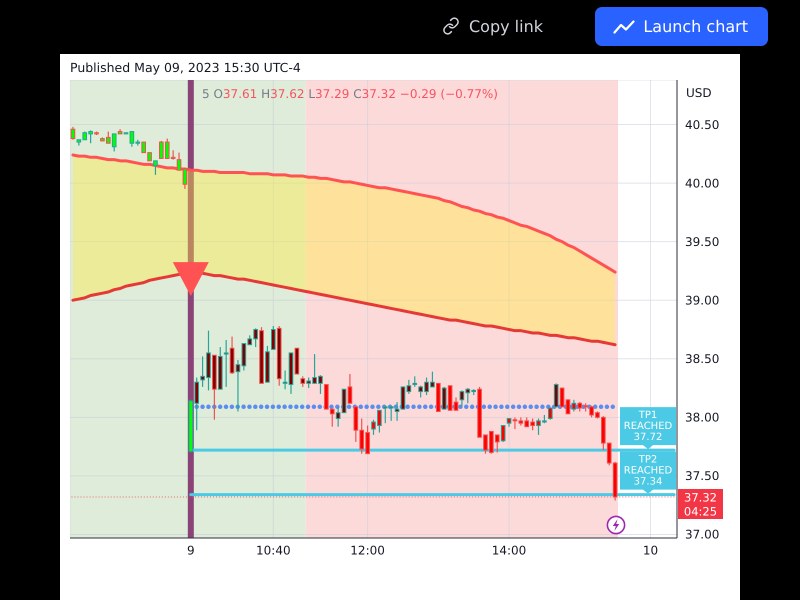  Describe the element at coordinates (492, 26) in the screenshot. I see `copy-link-button: Copy link` at that location.